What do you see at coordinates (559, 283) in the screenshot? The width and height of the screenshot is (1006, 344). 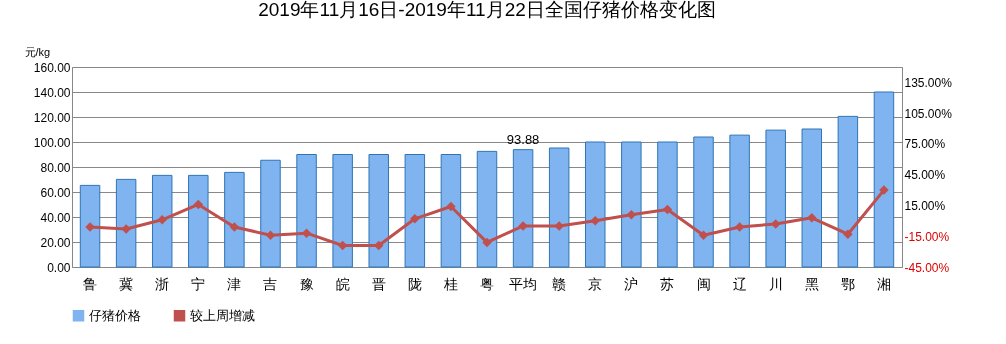 I see `x-tick-label: 赣` at bounding box center [559, 283].